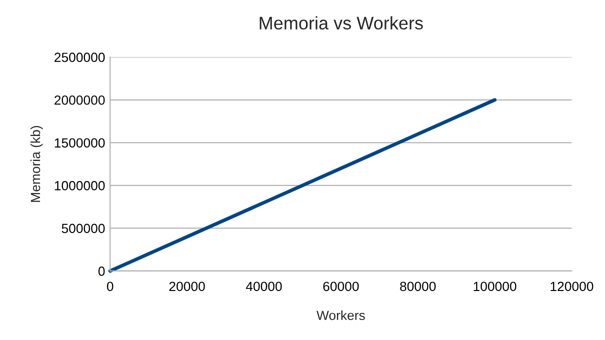 The width and height of the screenshot is (605, 340). I want to click on y-axis-title: Memoria (kb), so click(36, 164).